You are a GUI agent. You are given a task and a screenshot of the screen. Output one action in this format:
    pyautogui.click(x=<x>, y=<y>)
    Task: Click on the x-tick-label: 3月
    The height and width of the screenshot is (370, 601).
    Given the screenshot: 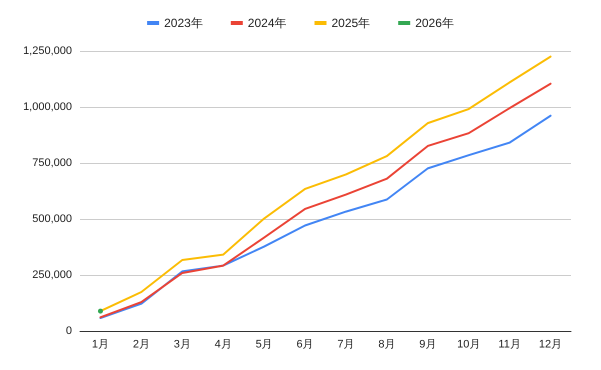 What is the action you would take?
    pyautogui.click(x=182, y=344)
    